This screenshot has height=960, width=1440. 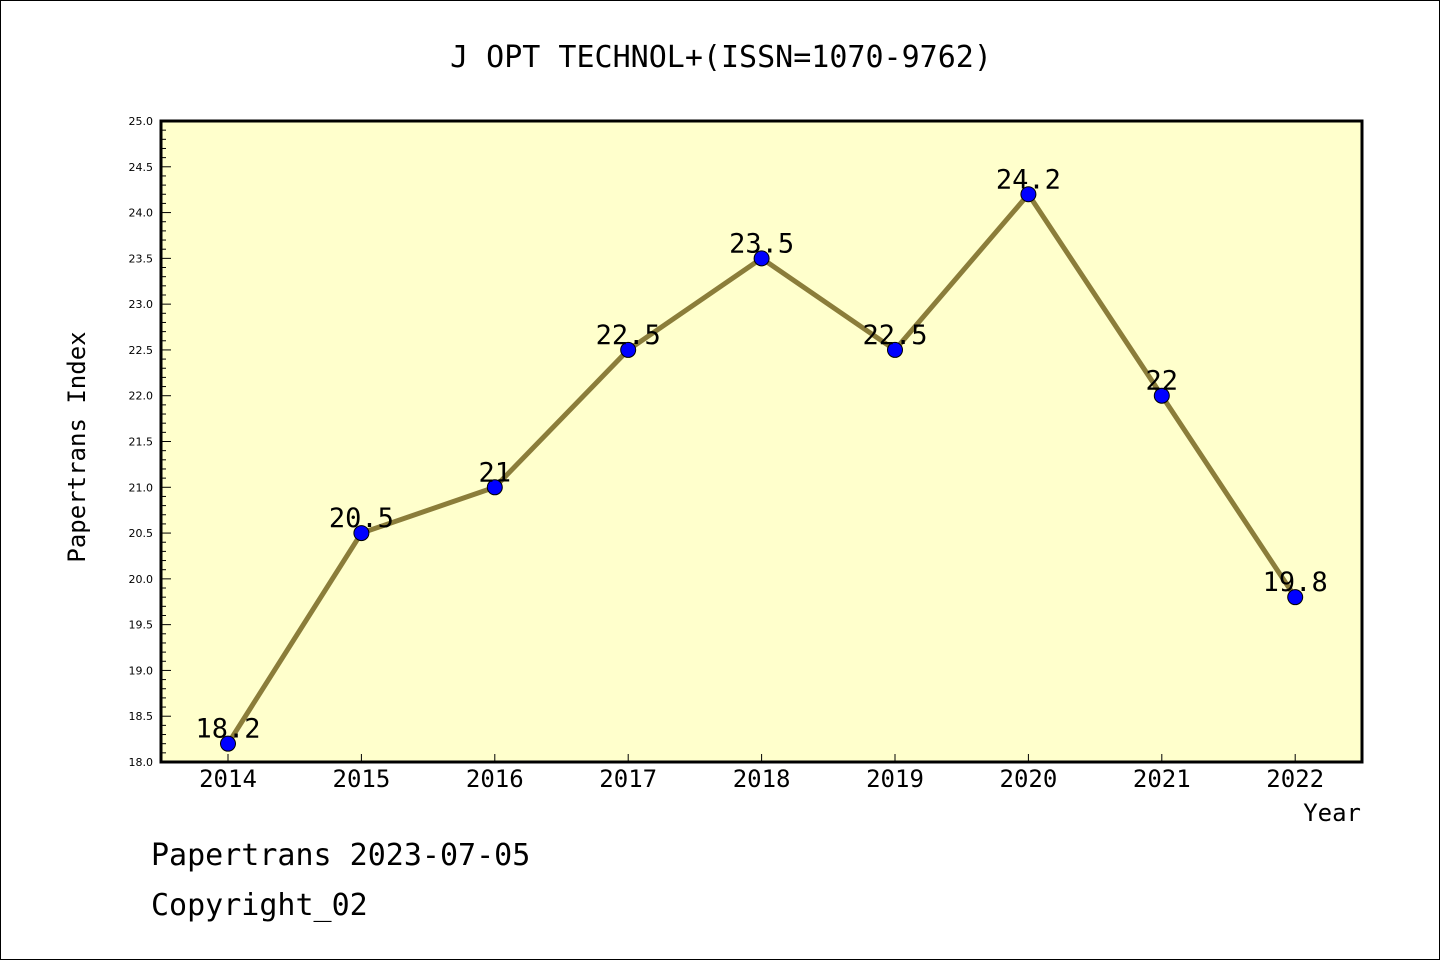 I want to click on y-tick-label: 19.0, so click(x=141, y=670).